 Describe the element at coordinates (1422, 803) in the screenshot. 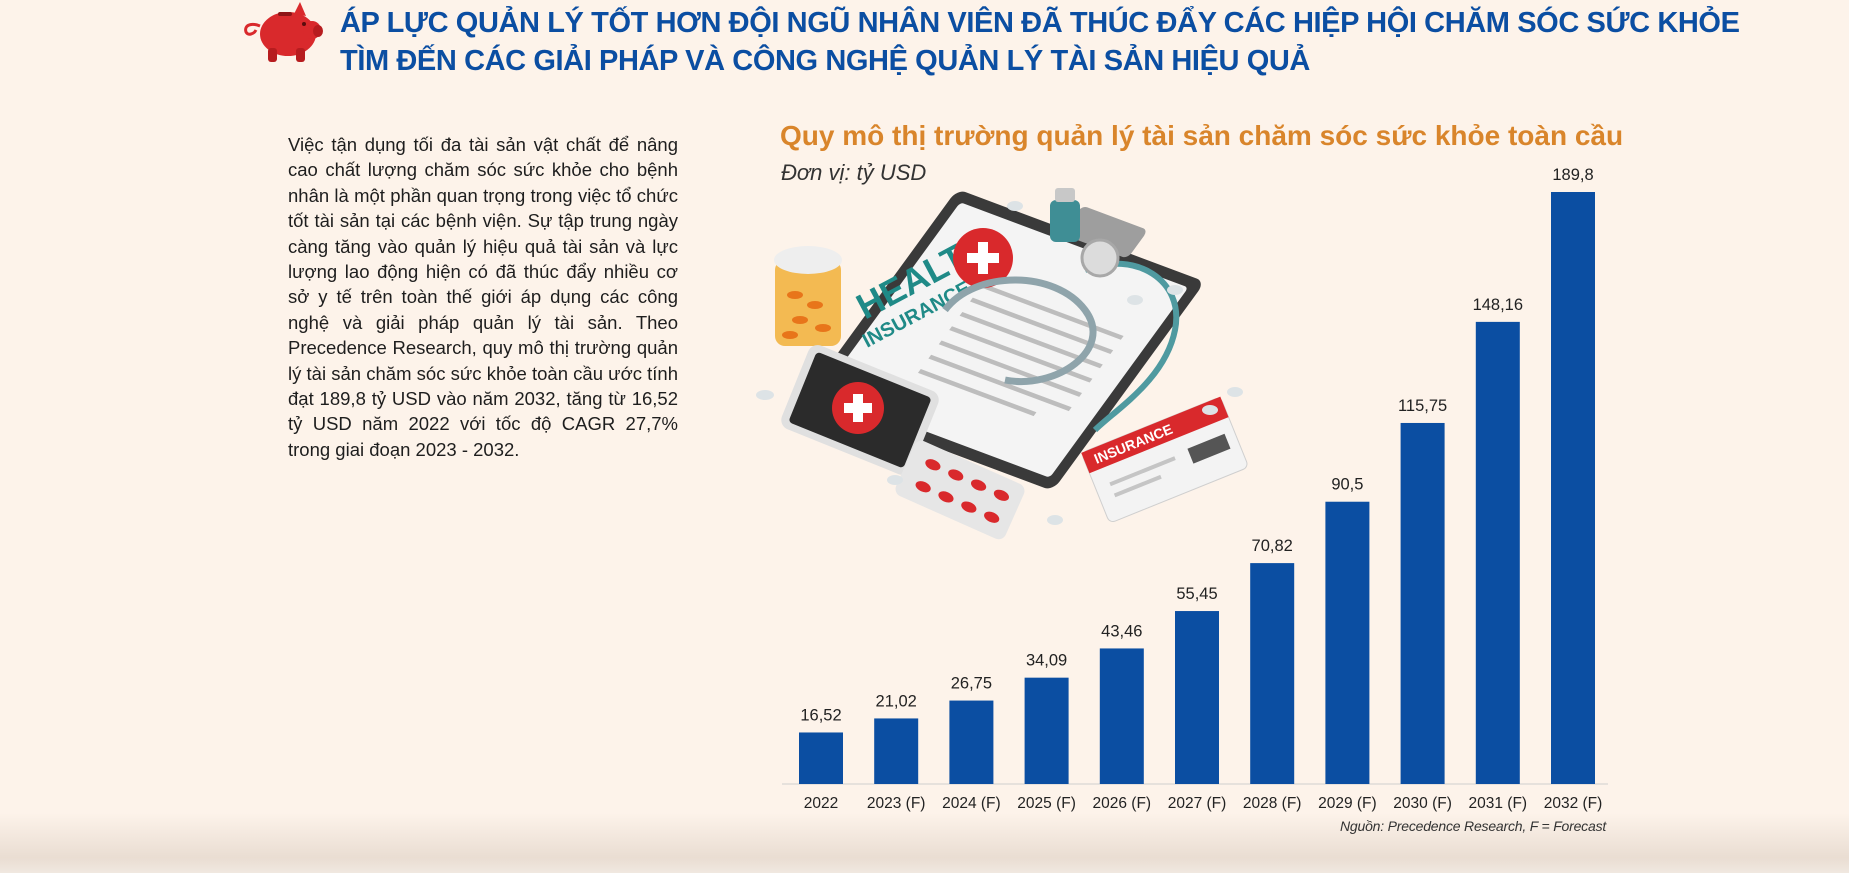

I see `category-label-8: 2030 (F)` at that location.